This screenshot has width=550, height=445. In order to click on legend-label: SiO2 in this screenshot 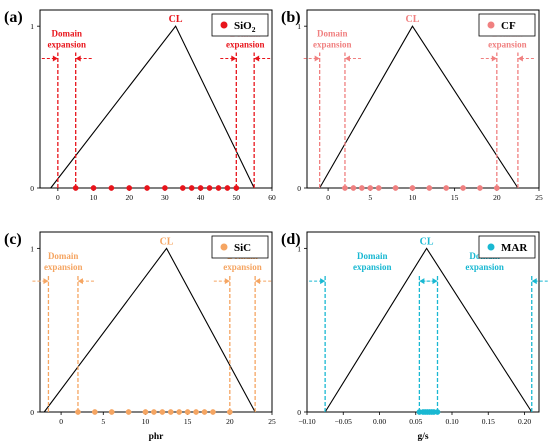, I will do `click(245, 27)`.